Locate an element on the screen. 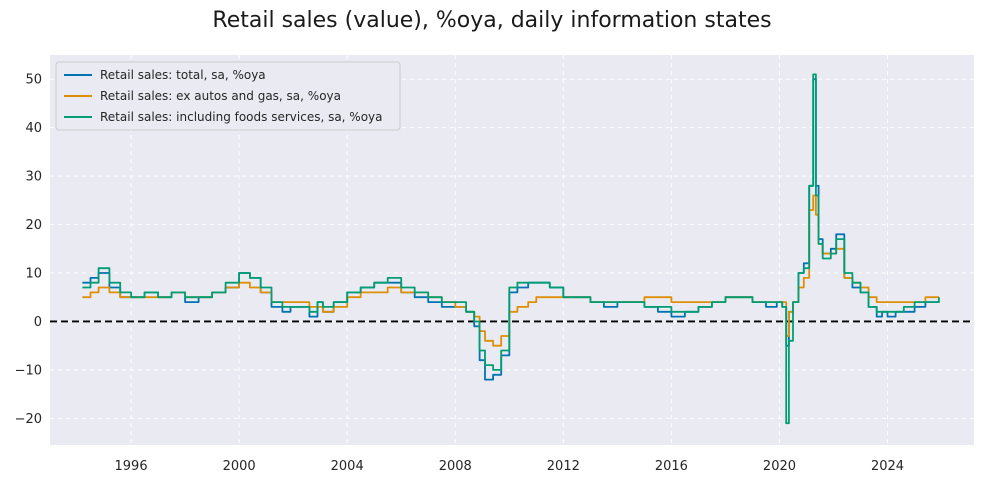  legend-box is located at coordinates (228, 96).